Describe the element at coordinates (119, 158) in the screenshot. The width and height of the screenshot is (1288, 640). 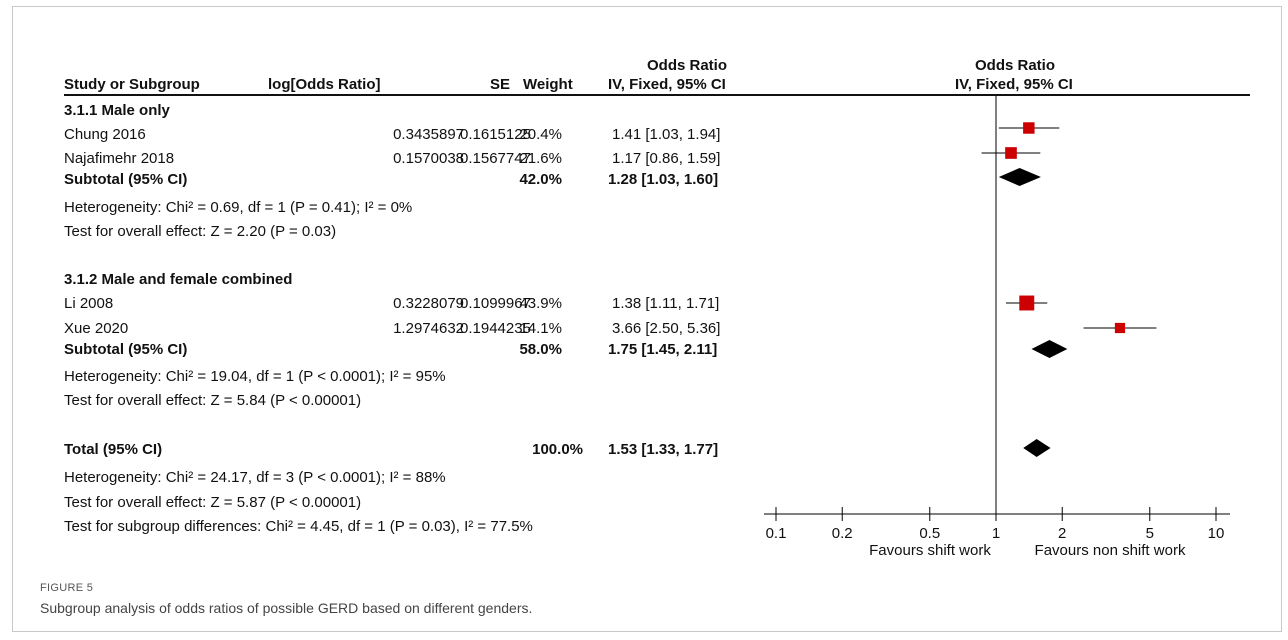
I see `study-name: Najafimehr 2018` at that location.